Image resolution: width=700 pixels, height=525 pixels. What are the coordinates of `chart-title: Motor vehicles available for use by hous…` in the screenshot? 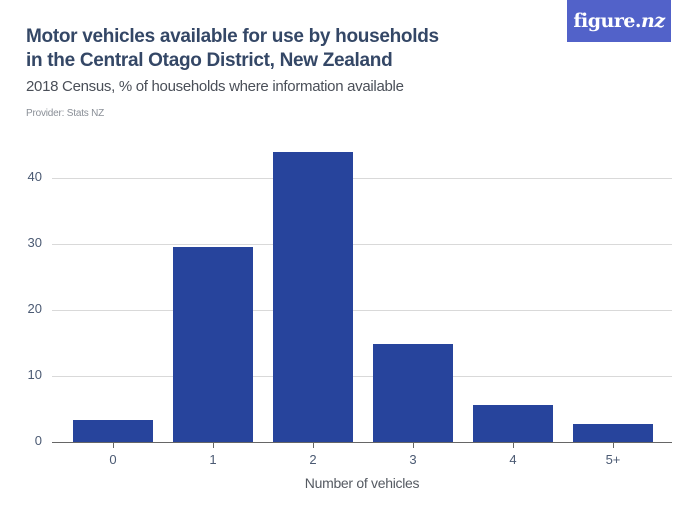 It's located at (232, 48).